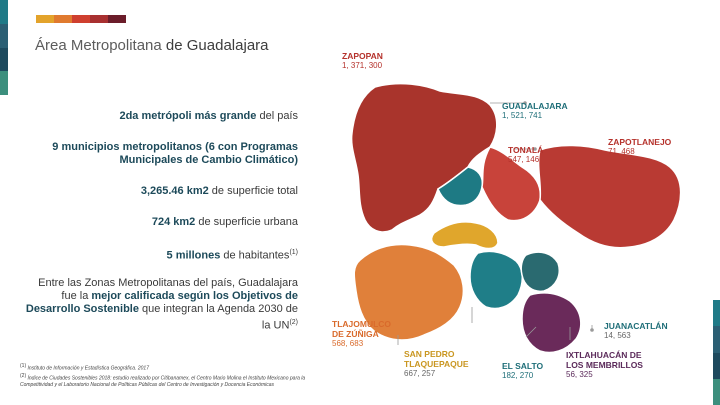  What do you see at coordinates (551, 323) in the screenshot?
I see `ixtlahuacan-region` at bounding box center [551, 323].